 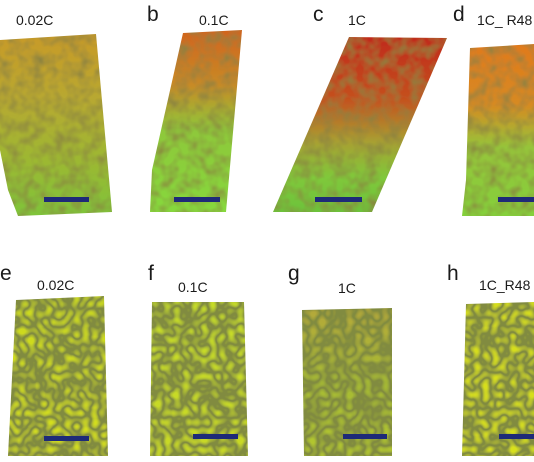 I want to click on panel-c-image, so click(x=360, y=124).